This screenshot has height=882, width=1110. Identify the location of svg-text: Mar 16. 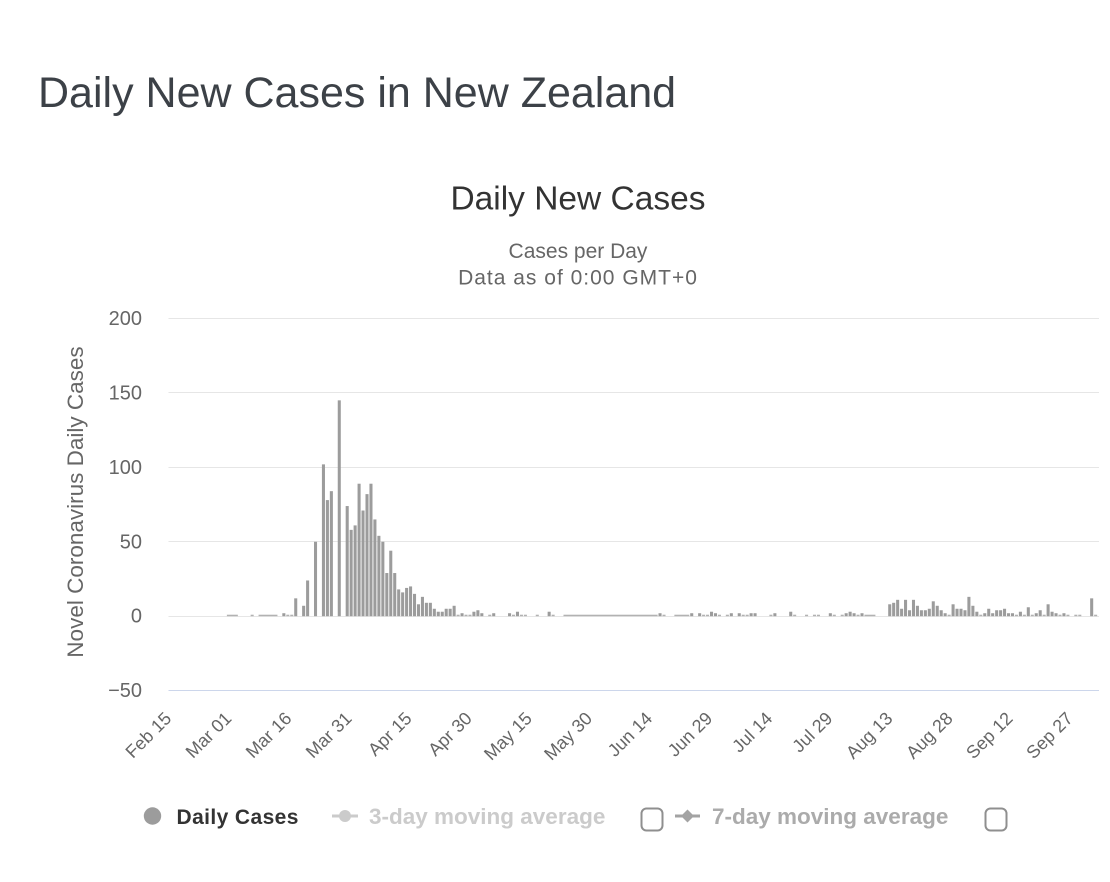
(269, 735).